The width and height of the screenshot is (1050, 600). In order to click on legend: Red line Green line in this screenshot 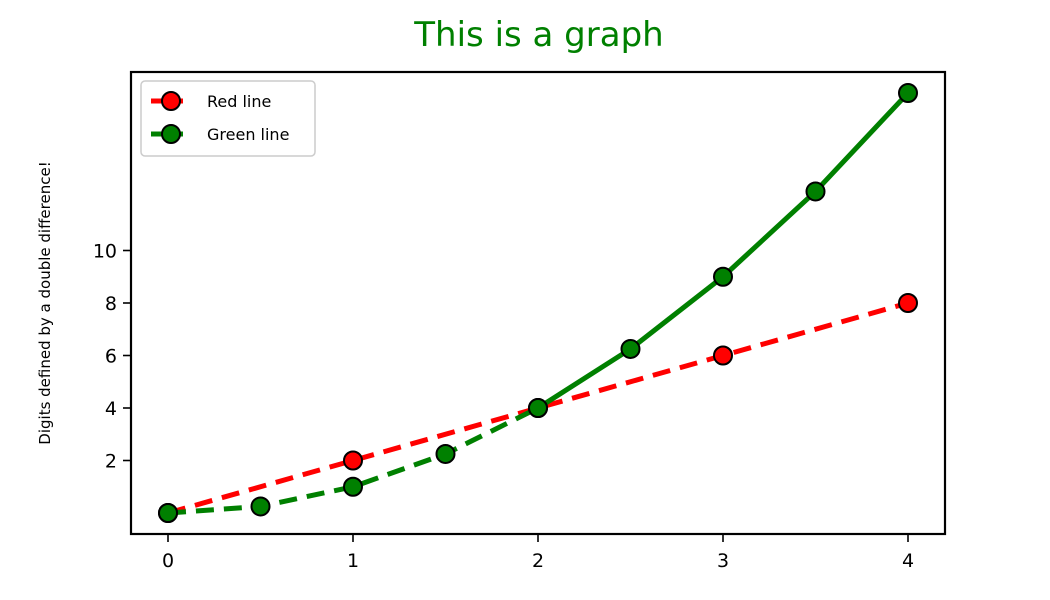, I will do `click(228, 118)`.